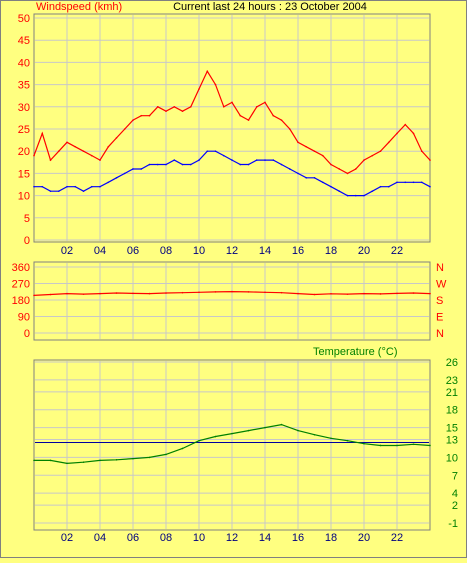  What do you see at coordinates (100, 538) in the screenshot?
I see `x-tick-label: 04` at bounding box center [100, 538].